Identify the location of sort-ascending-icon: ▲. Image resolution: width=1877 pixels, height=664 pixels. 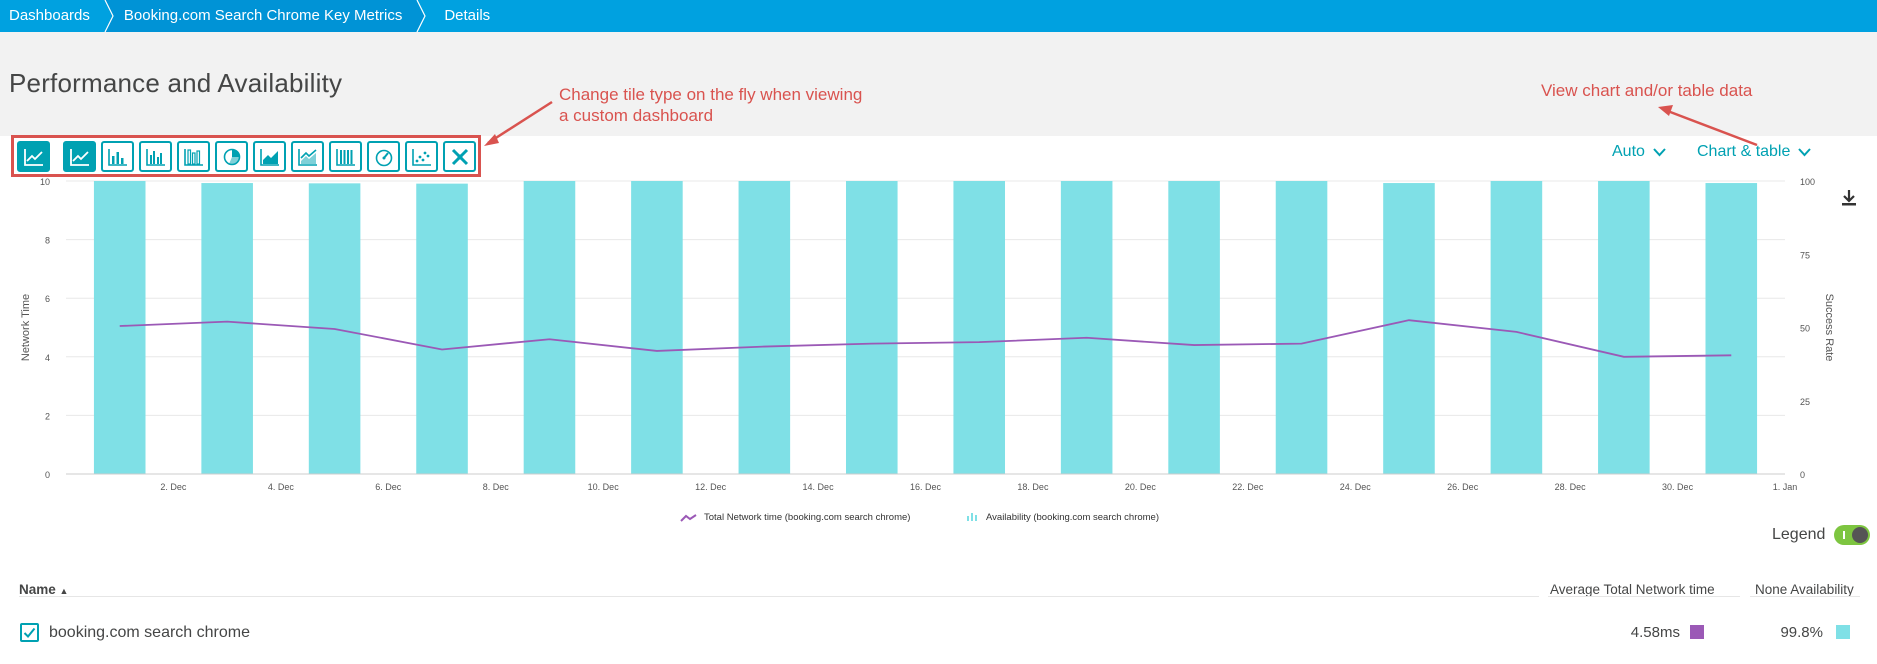
(64, 591).